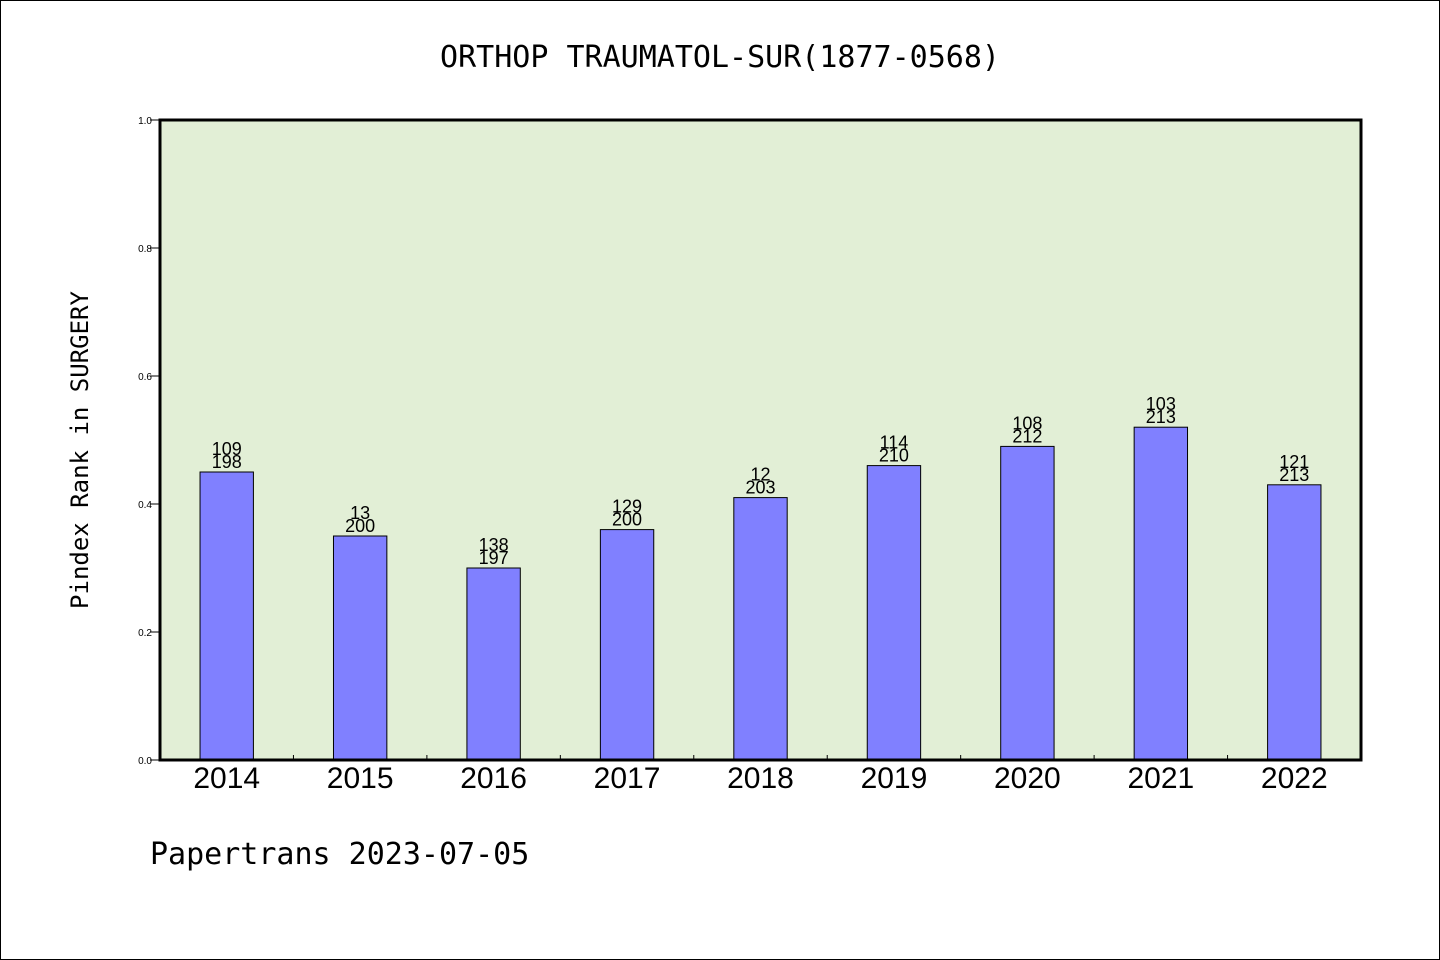  What do you see at coordinates (760, 778) in the screenshot?
I see `x-tick-label: 2018` at bounding box center [760, 778].